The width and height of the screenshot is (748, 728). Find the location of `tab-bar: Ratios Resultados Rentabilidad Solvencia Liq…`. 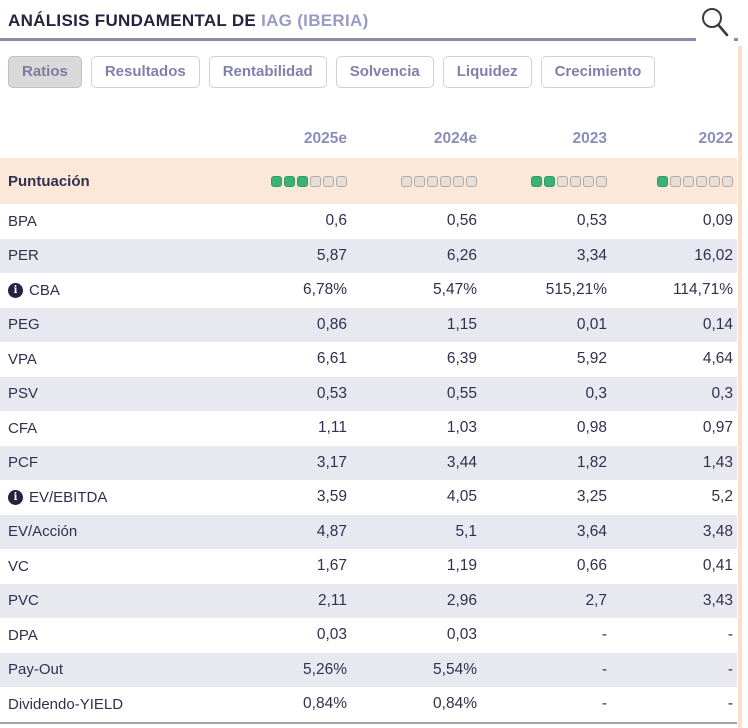

tab-bar: Ratios Resultados Rentabilidad Solvencia Liq… is located at coordinates (374, 72).